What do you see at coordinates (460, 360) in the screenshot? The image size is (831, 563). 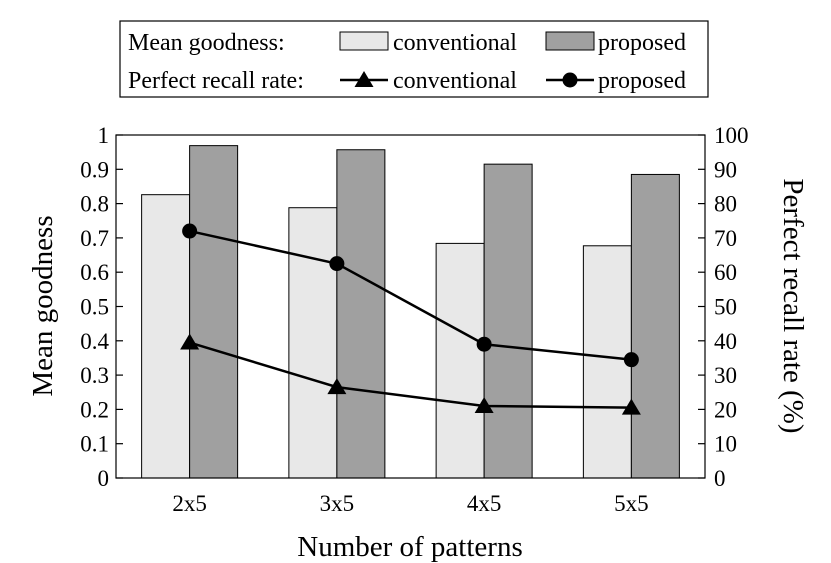 I see `bar-conventional-4x5` at bounding box center [460, 360].